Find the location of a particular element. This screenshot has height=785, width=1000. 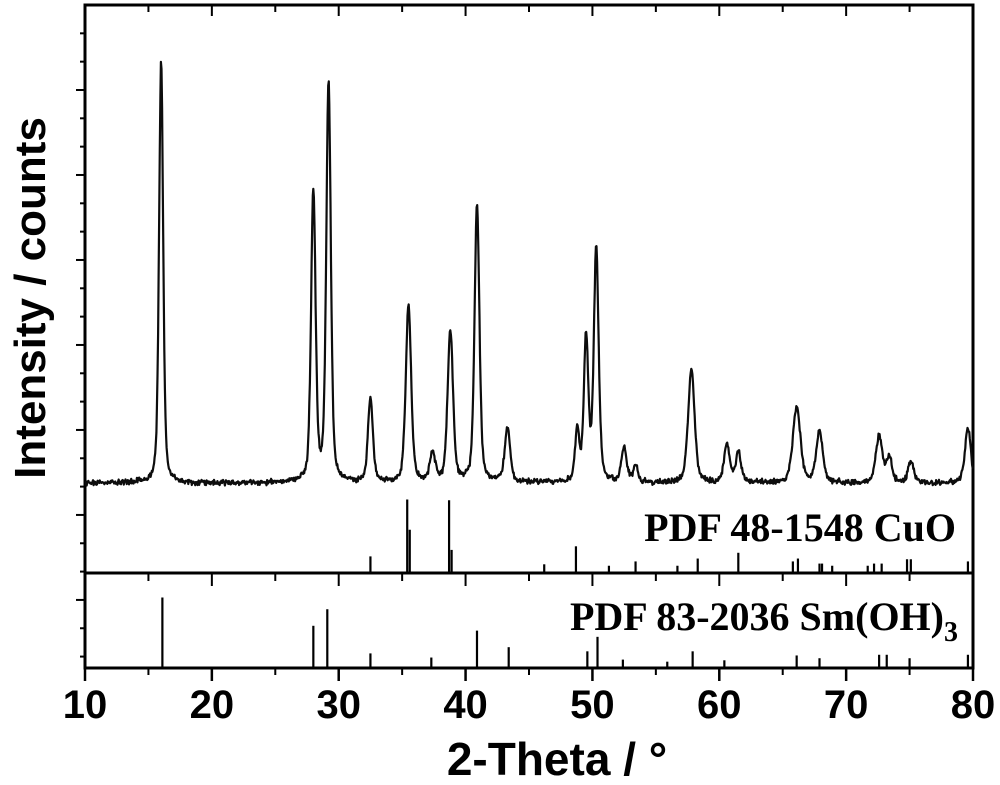

cuo-reference-sticks is located at coordinates (669, 535).